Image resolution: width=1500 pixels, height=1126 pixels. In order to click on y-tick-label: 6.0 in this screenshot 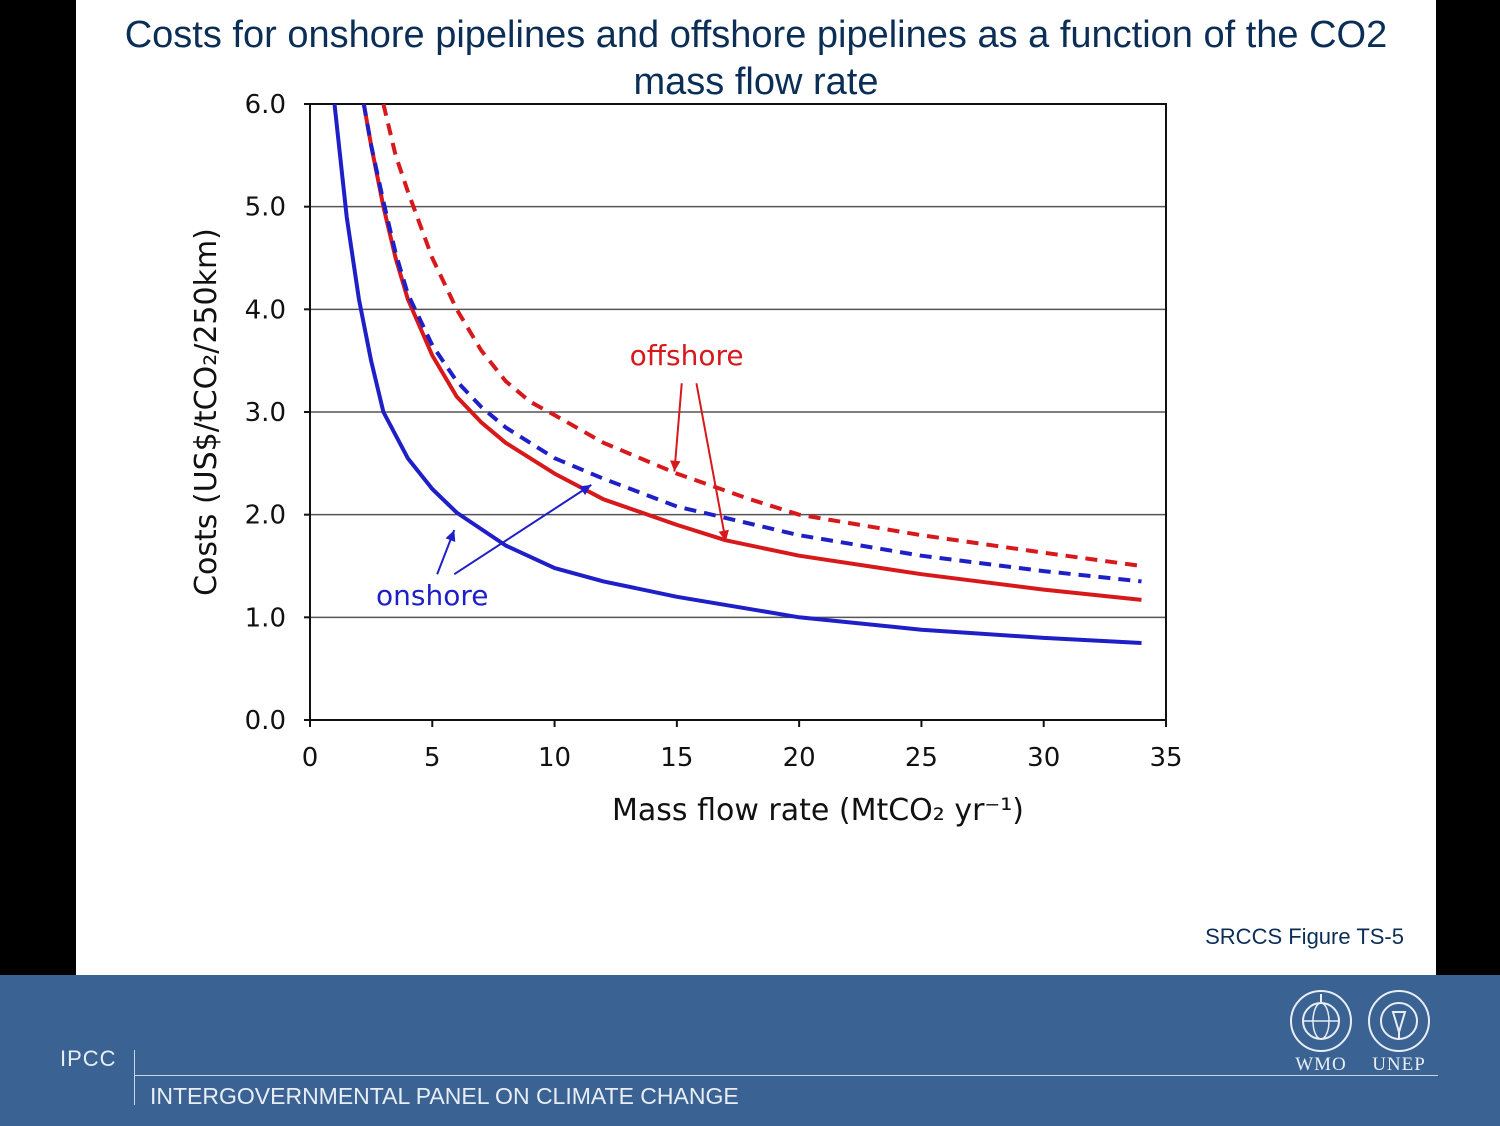, I will do `click(265, 105)`.